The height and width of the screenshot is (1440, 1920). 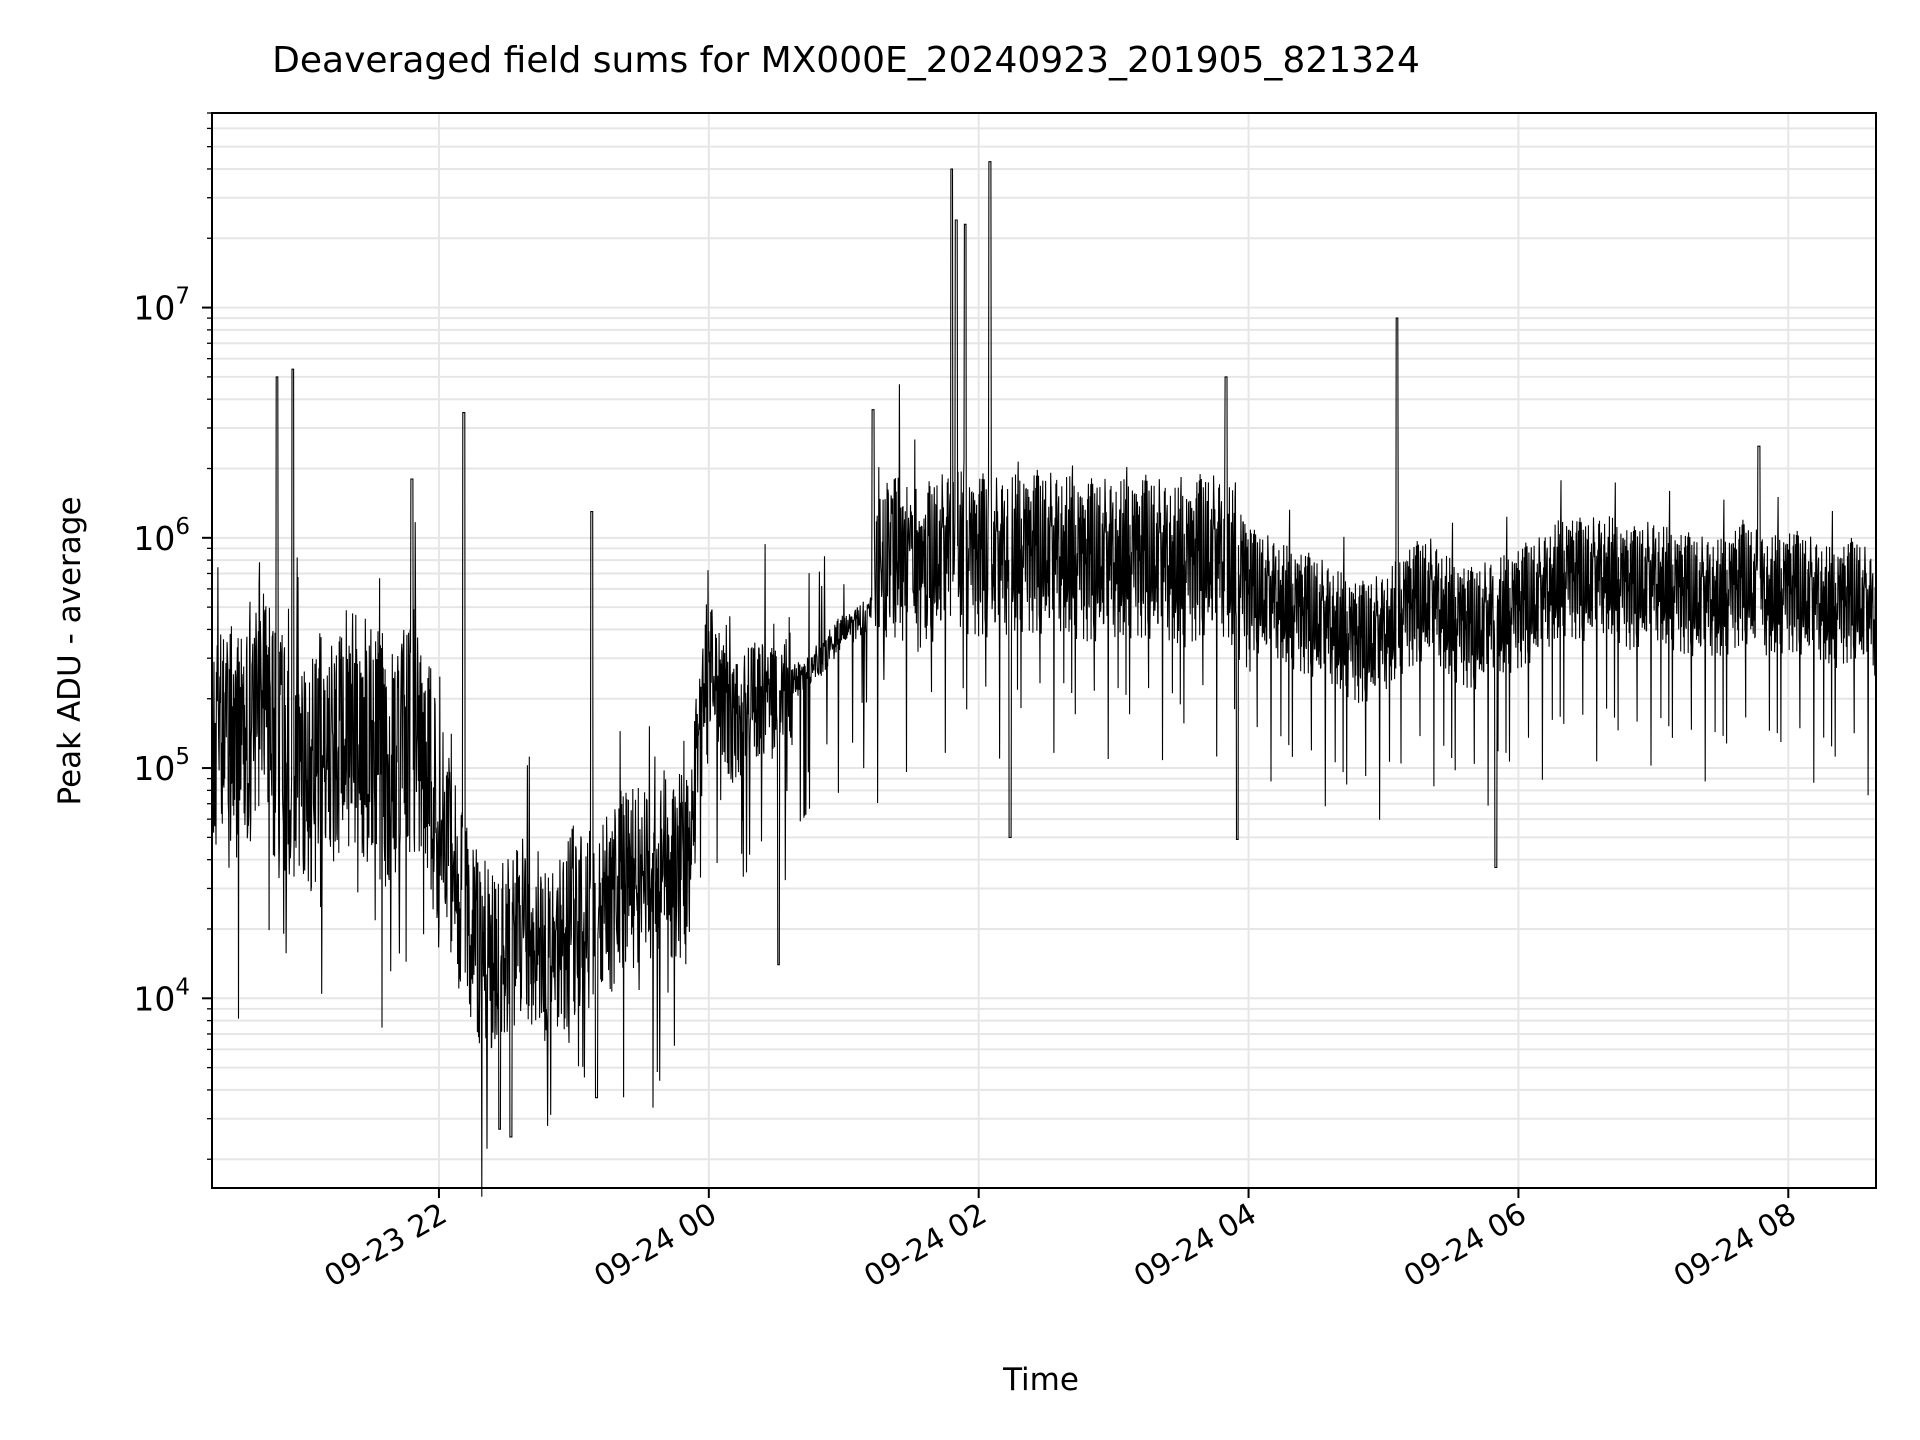 I want to click on y-tick-exponent: 4, so click(x=182, y=987).